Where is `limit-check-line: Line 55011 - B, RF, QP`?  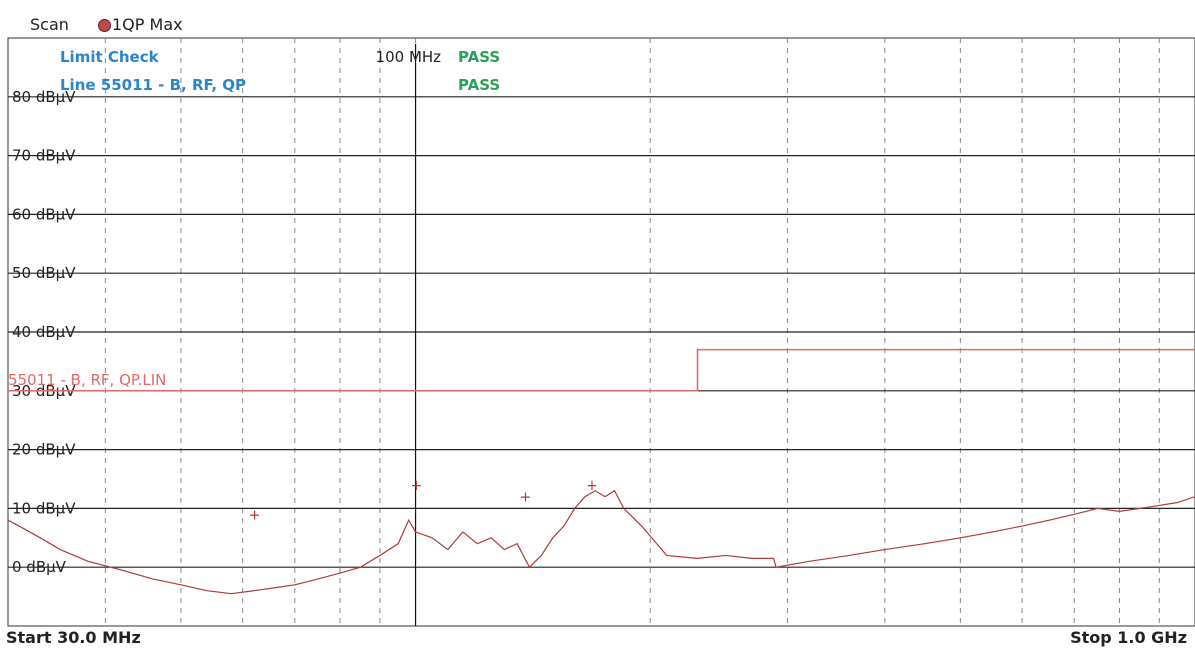
limit-check-line: Line 55011 - B, RF, QP is located at coordinates (153, 85).